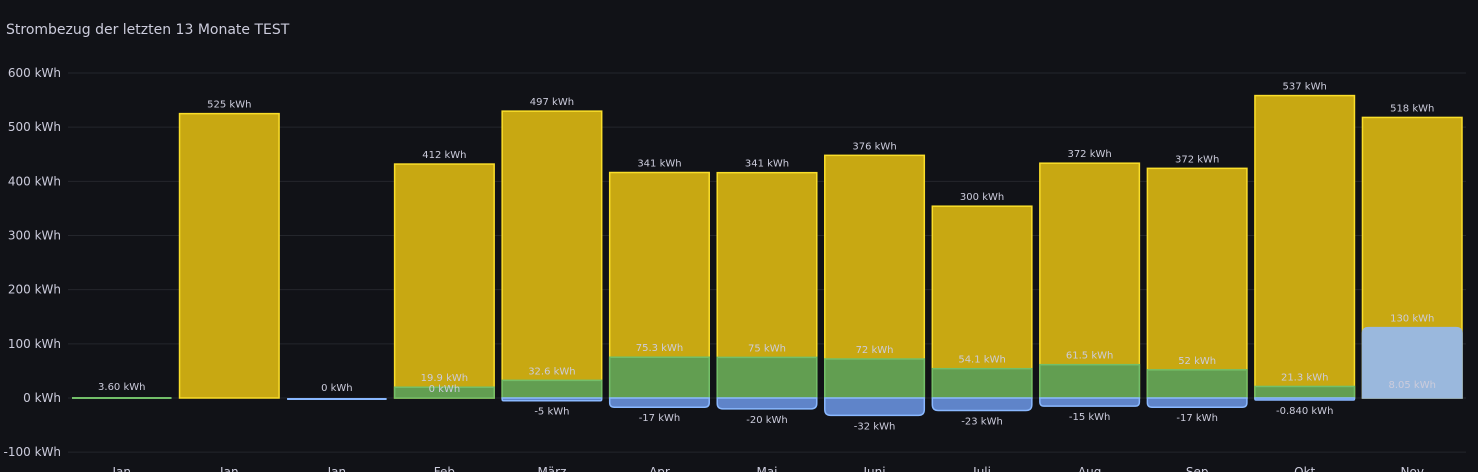  What do you see at coordinates (1304, 468) in the screenshot?
I see `x-tick-label: Okt` at bounding box center [1304, 468].